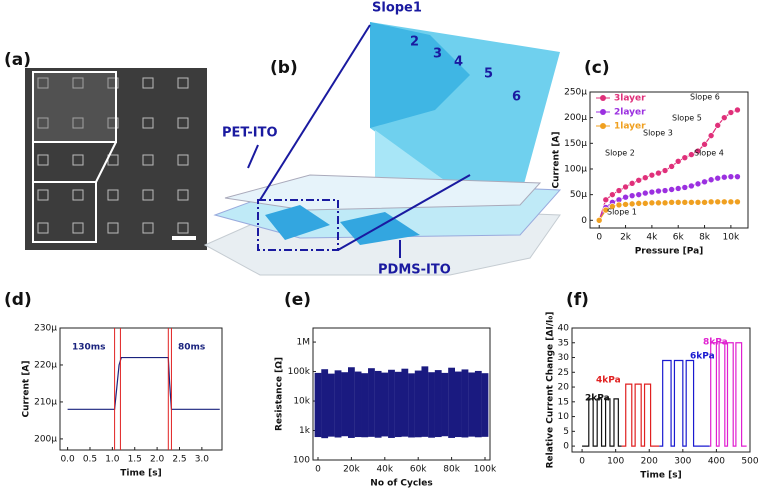 The height and width of the screenshot is (491, 758). Describe the element at coordinates (702, 357) in the screenshot. I see `series-label: 6kPa` at that location.